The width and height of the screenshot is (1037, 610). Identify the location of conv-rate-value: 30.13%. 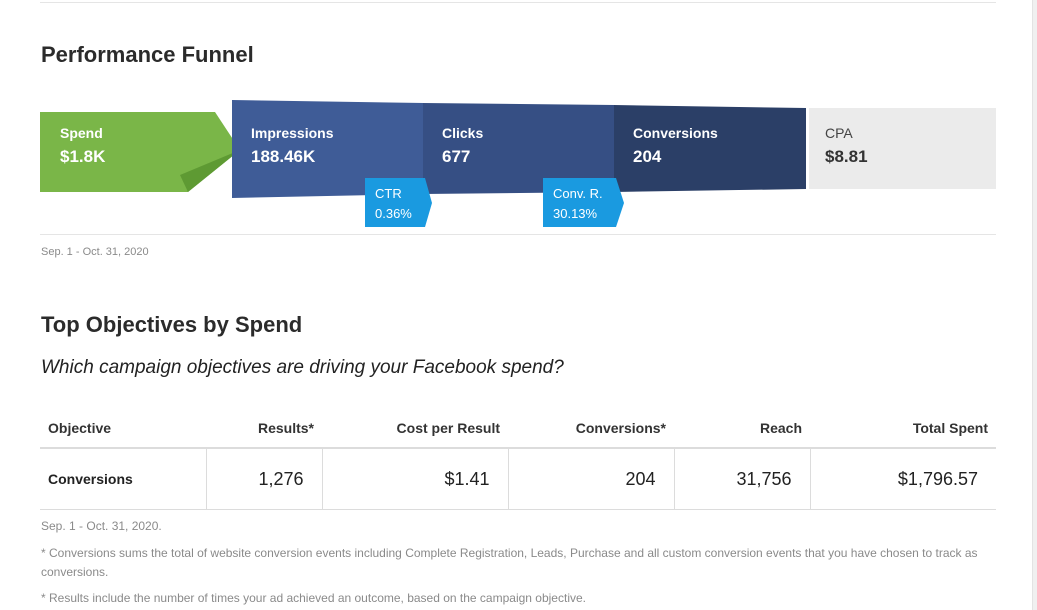
(575, 213).